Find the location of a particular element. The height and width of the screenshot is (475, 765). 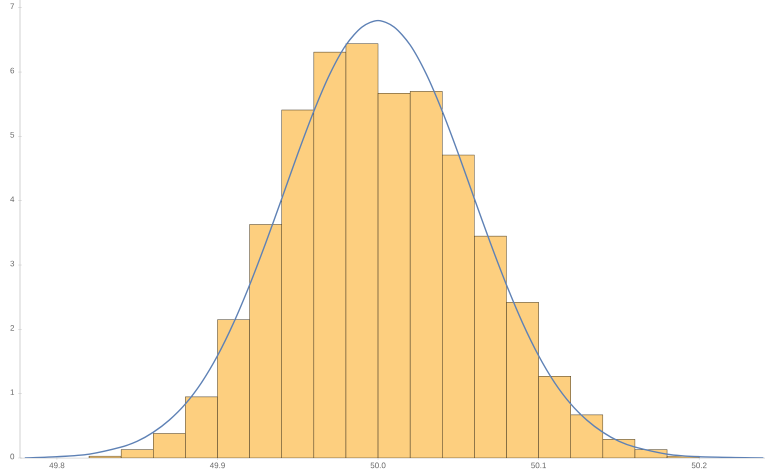

y-tick-label: 7 is located at coordinates (12, 6).